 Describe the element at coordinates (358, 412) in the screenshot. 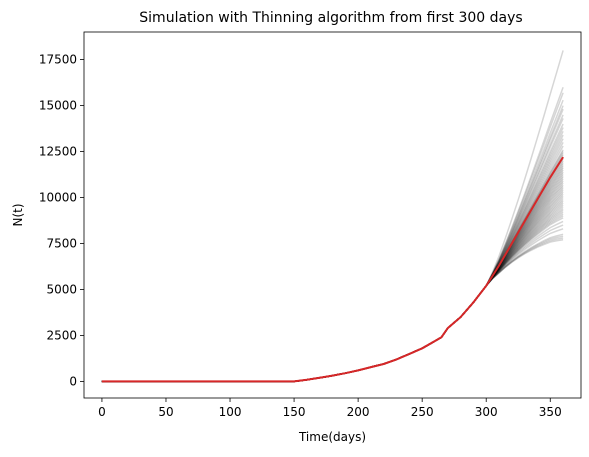

I see `x-tick-label: 200` at that location.